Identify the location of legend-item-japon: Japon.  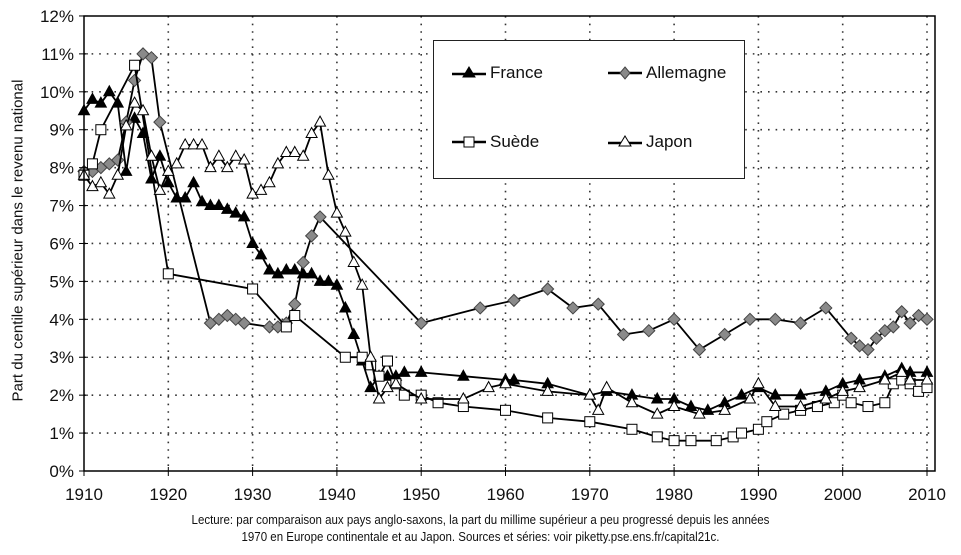
(650, 142).